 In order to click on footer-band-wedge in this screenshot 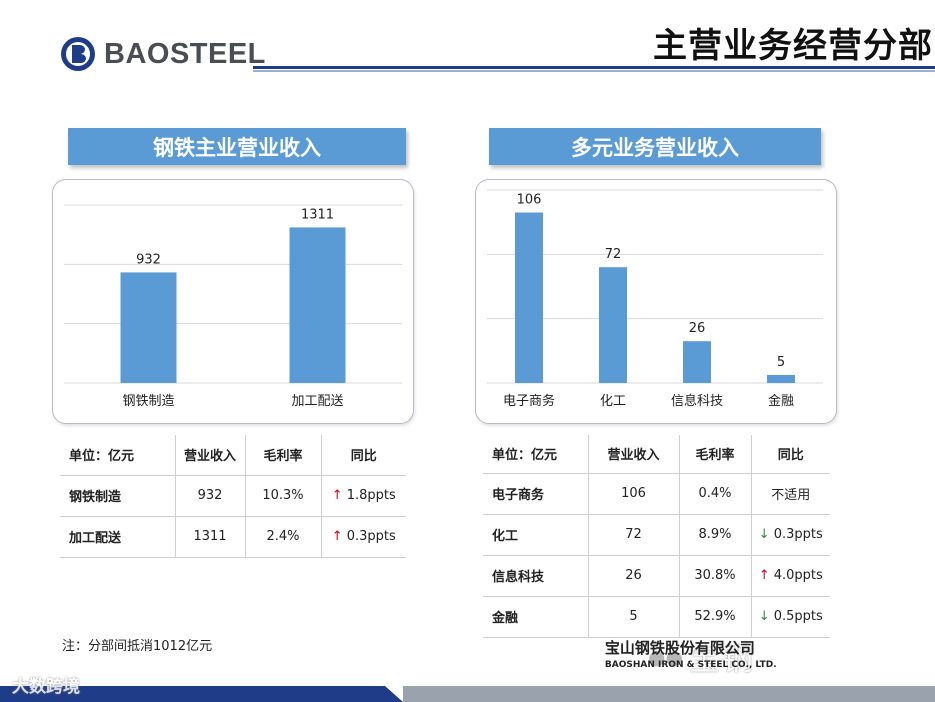, I will do `click(394, 694)`.